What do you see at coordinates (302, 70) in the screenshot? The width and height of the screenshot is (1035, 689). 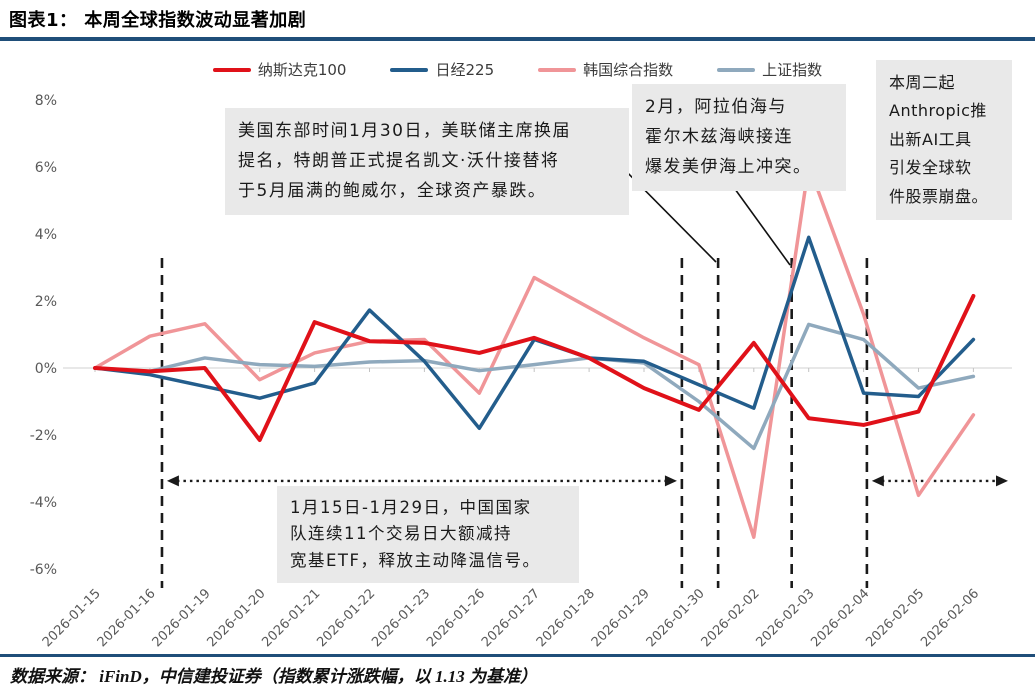 I see `legend-label-nasdaq-100: 纳斯达克100` at bounding box center [302, 70].